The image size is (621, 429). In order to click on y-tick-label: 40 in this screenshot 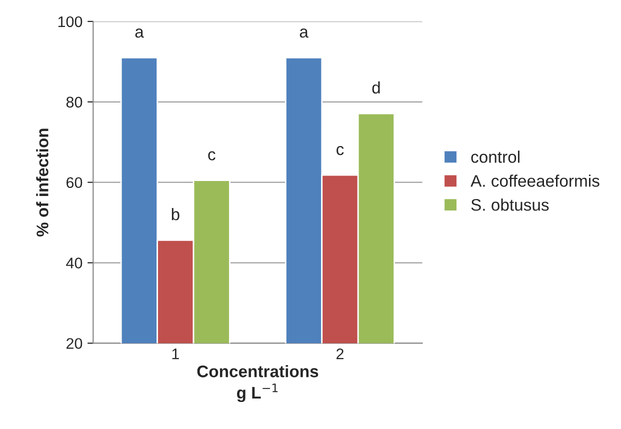, I will do `click(74, 263)`.